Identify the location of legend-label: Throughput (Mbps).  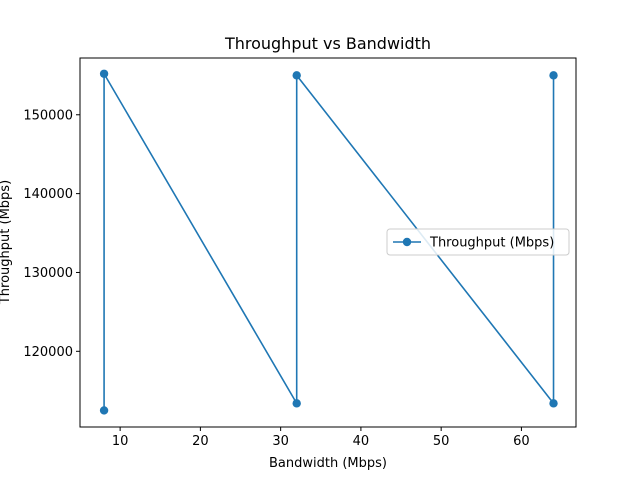
(491, 243).